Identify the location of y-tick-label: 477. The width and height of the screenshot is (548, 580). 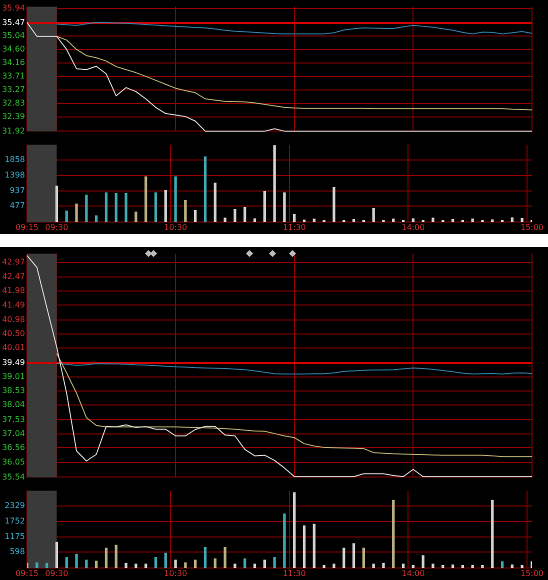
(17, 205).